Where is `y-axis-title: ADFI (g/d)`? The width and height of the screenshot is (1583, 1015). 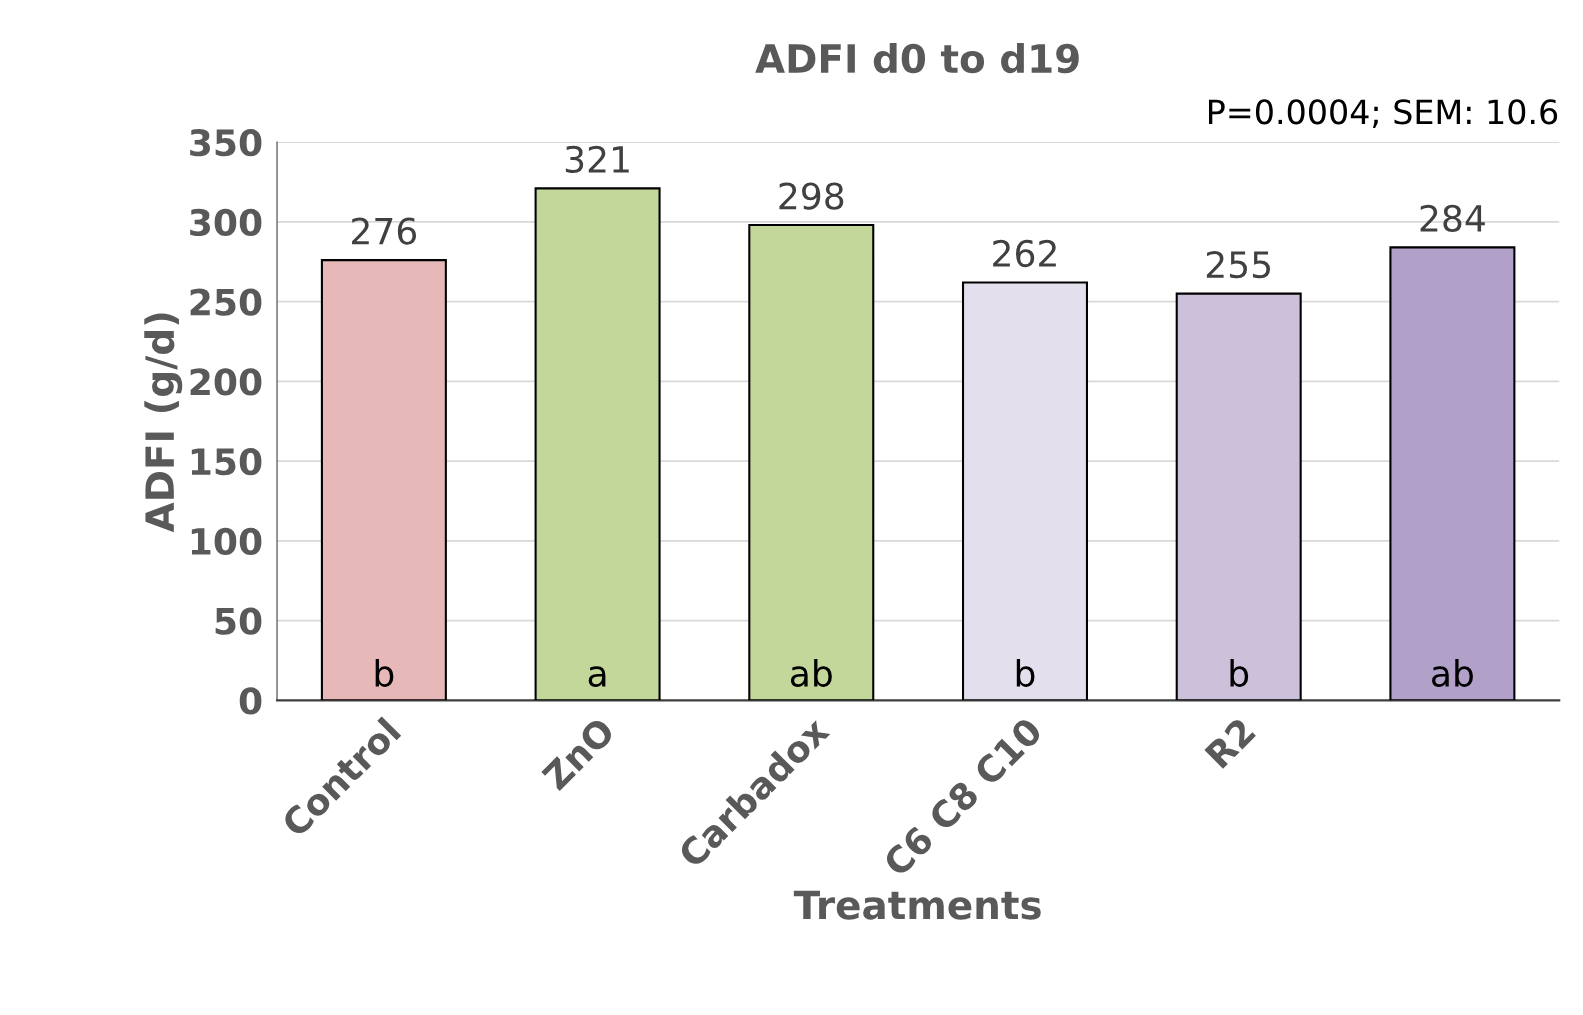
y-axis-title: ADFI (g/d) is located at coordinates (163, 423).